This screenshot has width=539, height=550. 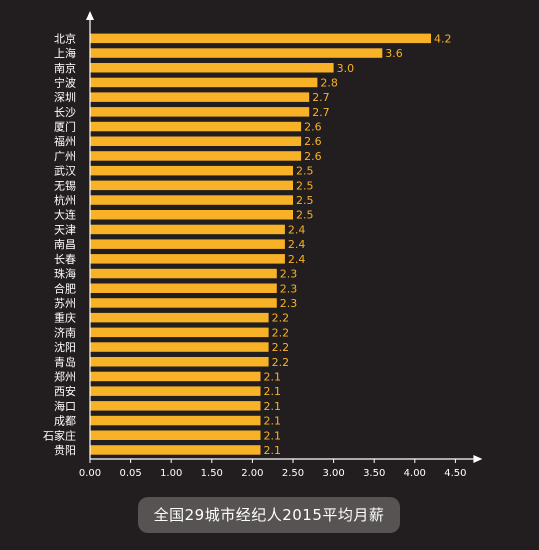 What do you see at coordinates (65, 215) in the screenshot?
I see `category-label: 大连` at bounding box center [65, 215].